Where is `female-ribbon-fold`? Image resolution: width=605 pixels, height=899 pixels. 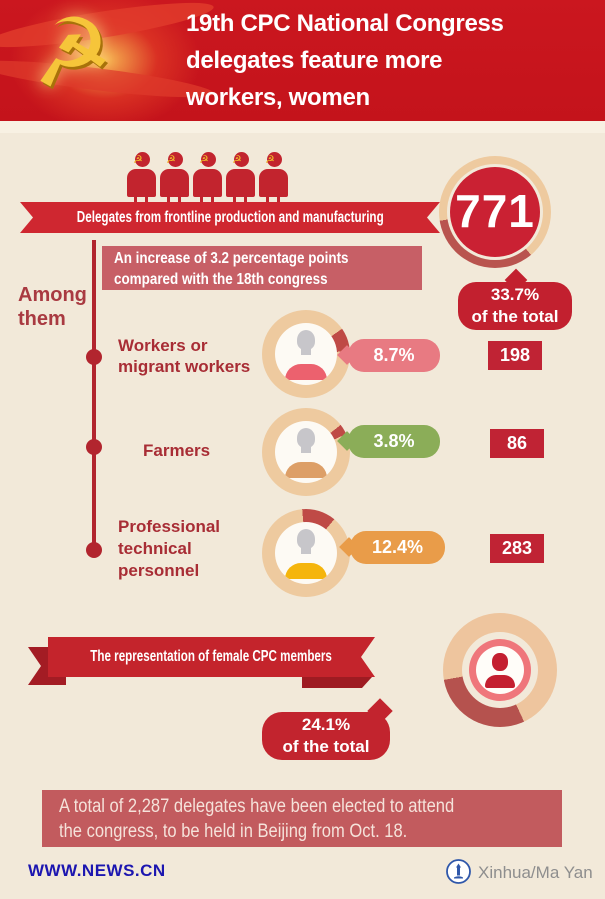 female-ribbon-fold is located at coordinates (337, 682).